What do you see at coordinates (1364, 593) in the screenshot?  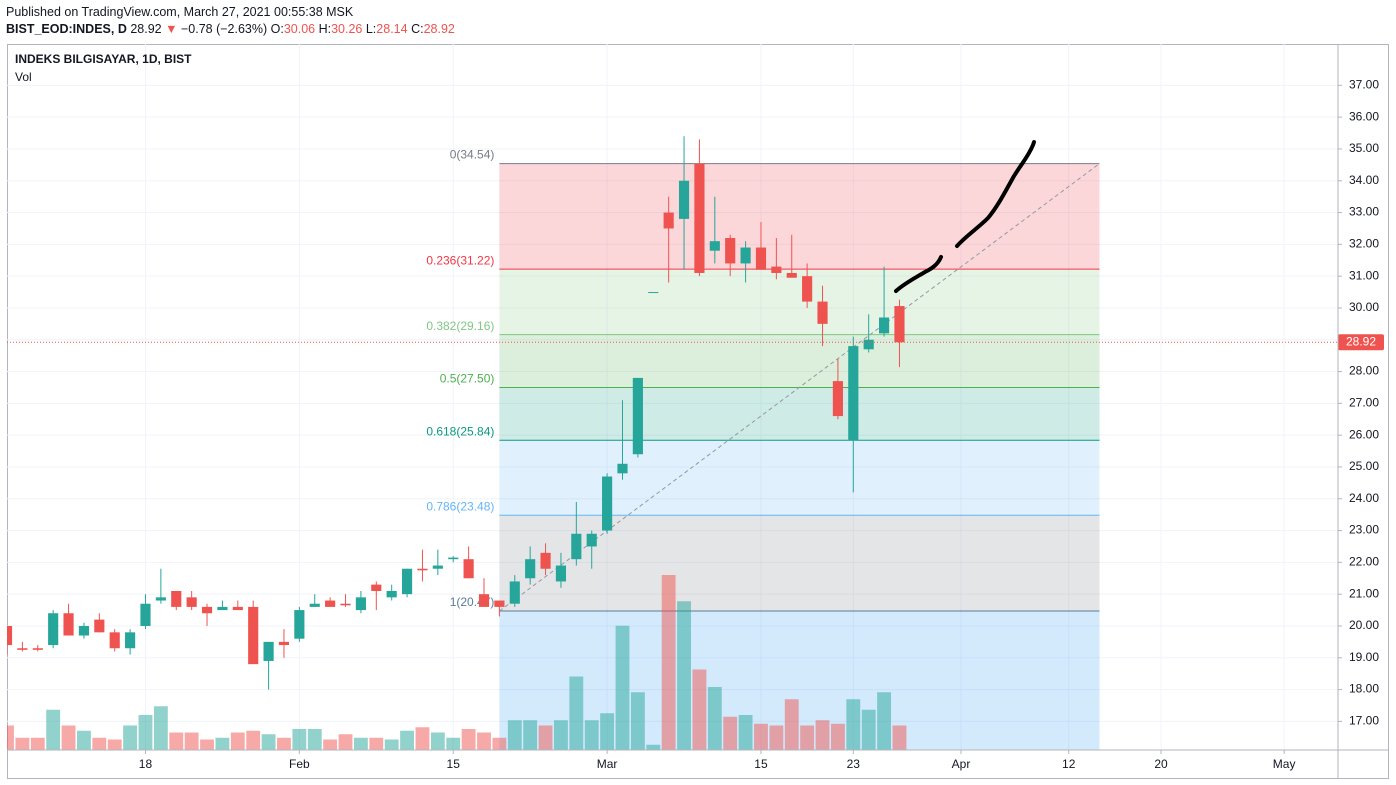 I see `y-tick-label: 21.00` at bounding box center [1364, 593].